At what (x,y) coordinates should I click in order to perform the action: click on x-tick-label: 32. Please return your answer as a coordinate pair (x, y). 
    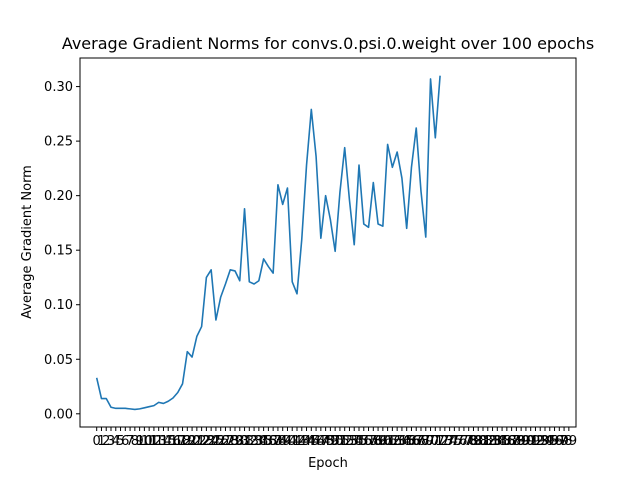
    Looking at the image, I should click on (249, 441).